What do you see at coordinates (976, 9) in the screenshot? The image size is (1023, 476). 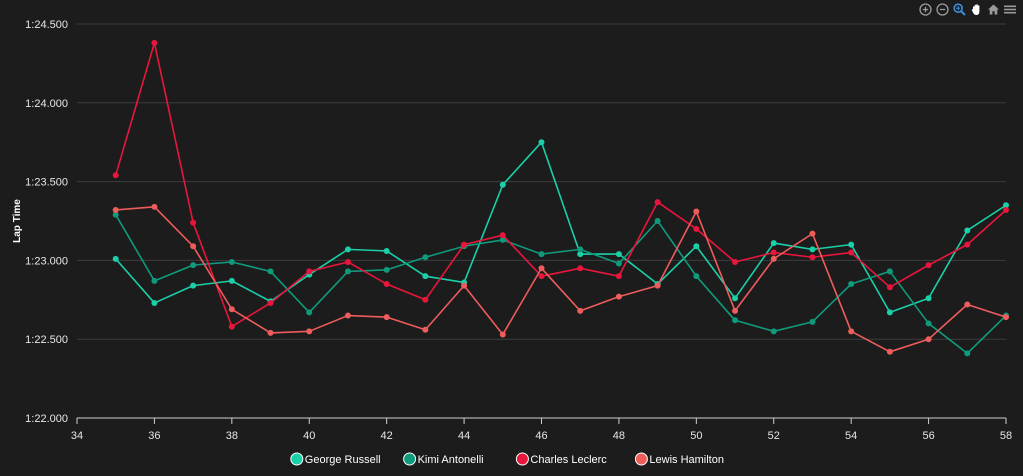 I see `pan-icon` at bounding box center [976, 9].